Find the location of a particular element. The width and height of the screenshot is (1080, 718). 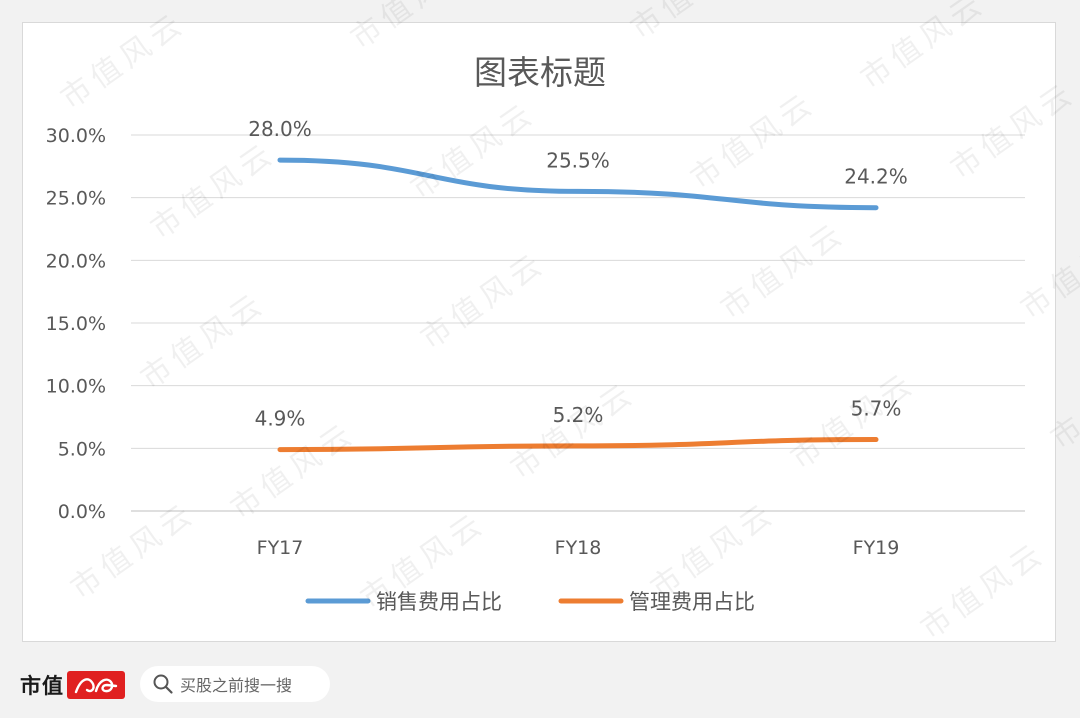

data-label: 24.2% is located at coordinates (876, 177).